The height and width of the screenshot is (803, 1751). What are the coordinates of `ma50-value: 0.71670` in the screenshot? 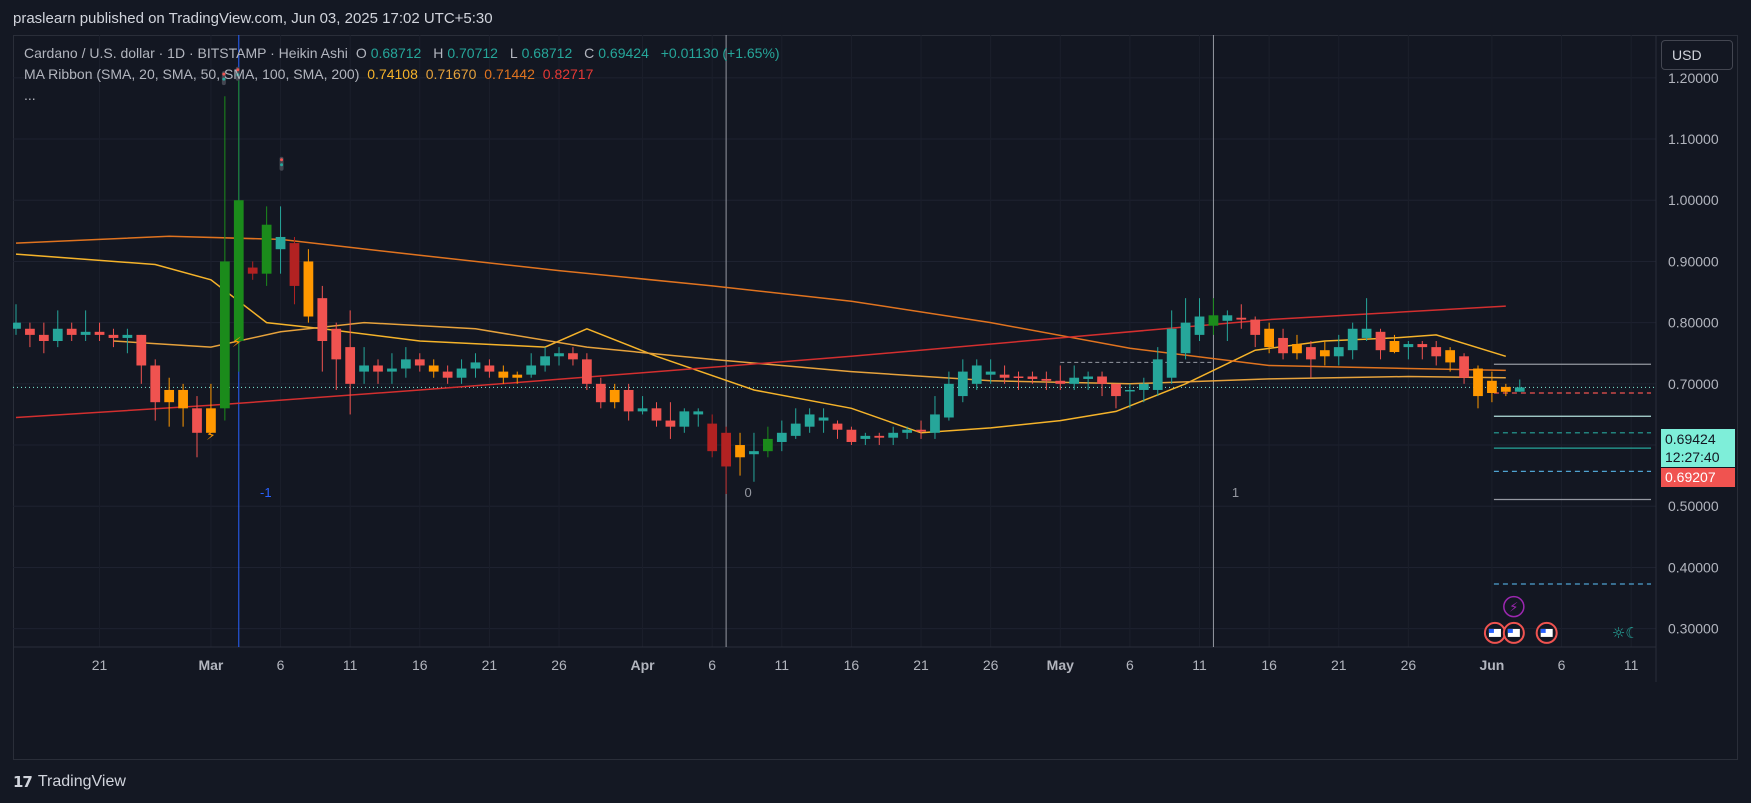 It's located at (451, 74).